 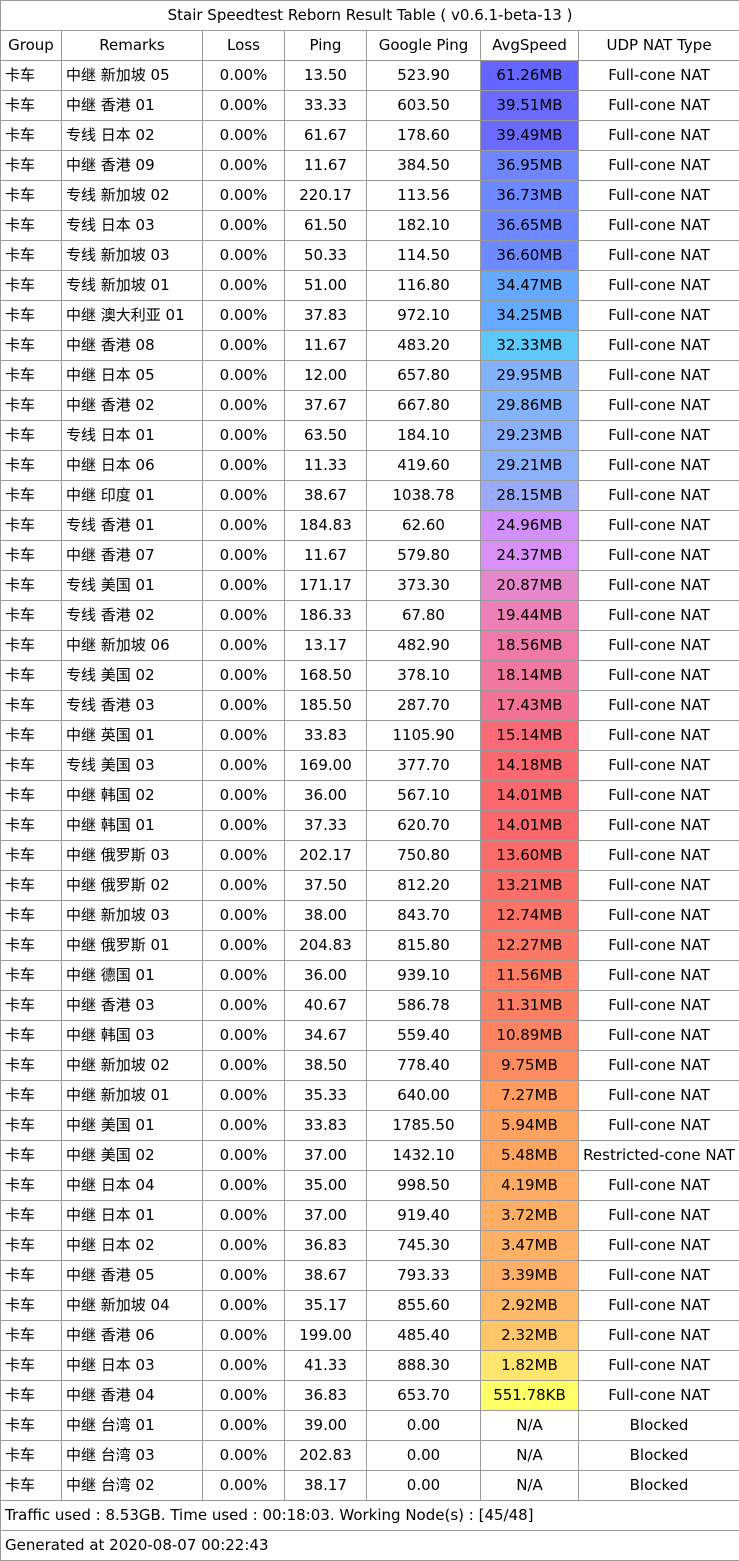 What do you see at coordinates (132, 796) in the screenshot?
I see `cell-remarks: 中继 韩国 02` at bounding box center [132, 796].